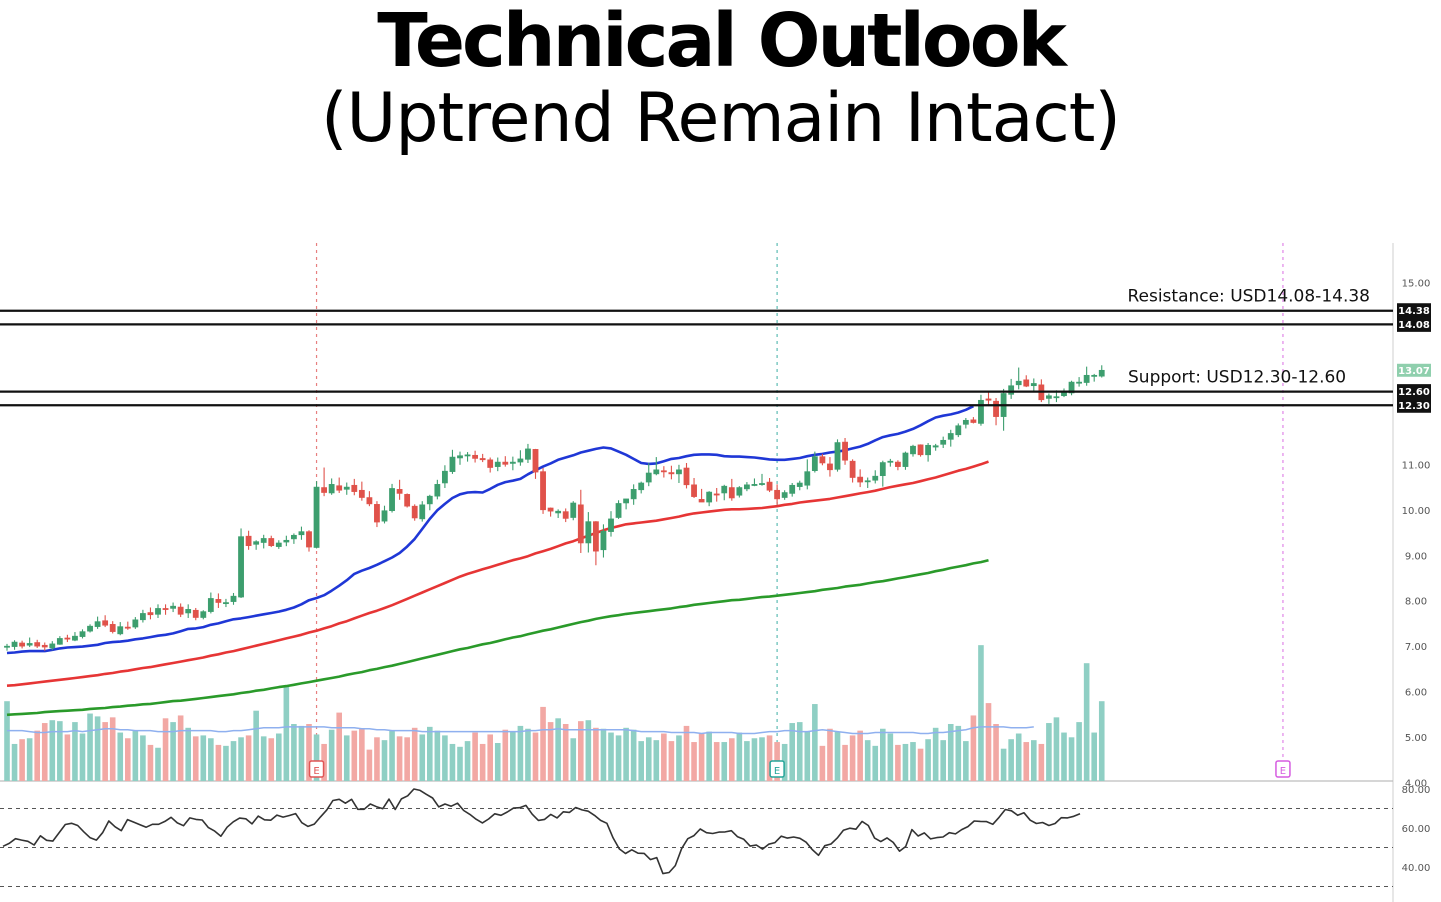 The width and height of the screenshot is (1441, 902). I want to click on last-price-tag, so click(1414, 370).